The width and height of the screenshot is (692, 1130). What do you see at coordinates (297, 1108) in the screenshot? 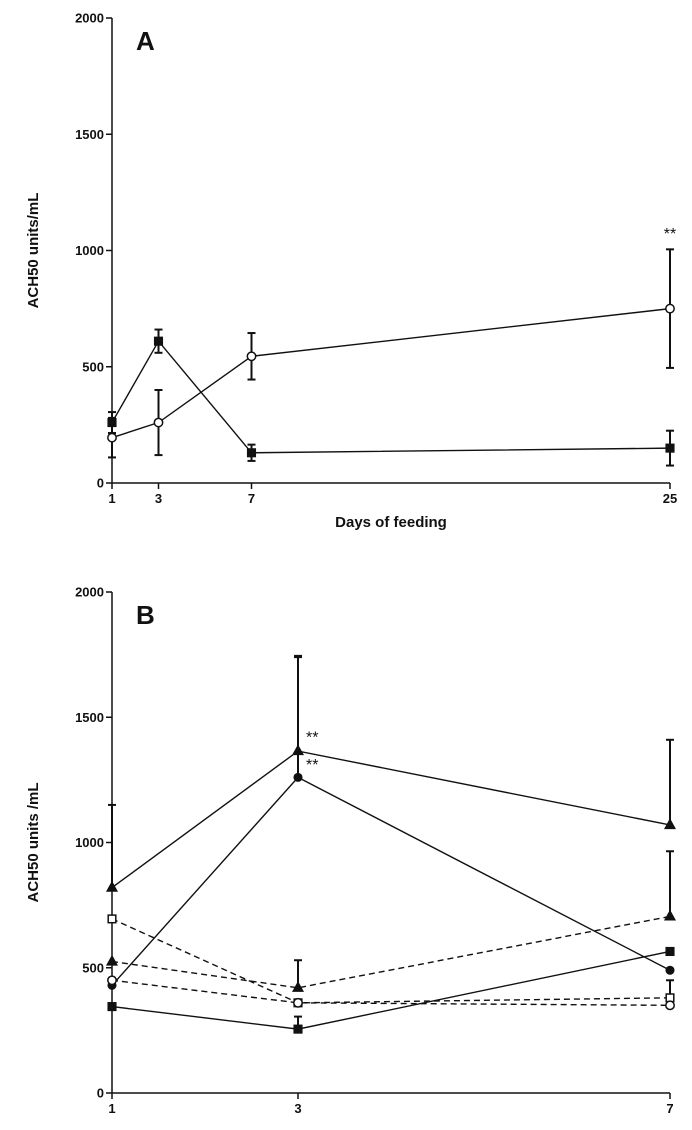
I see `panel-b-x-tick-label: 3` at bounding box center [297, 1108].